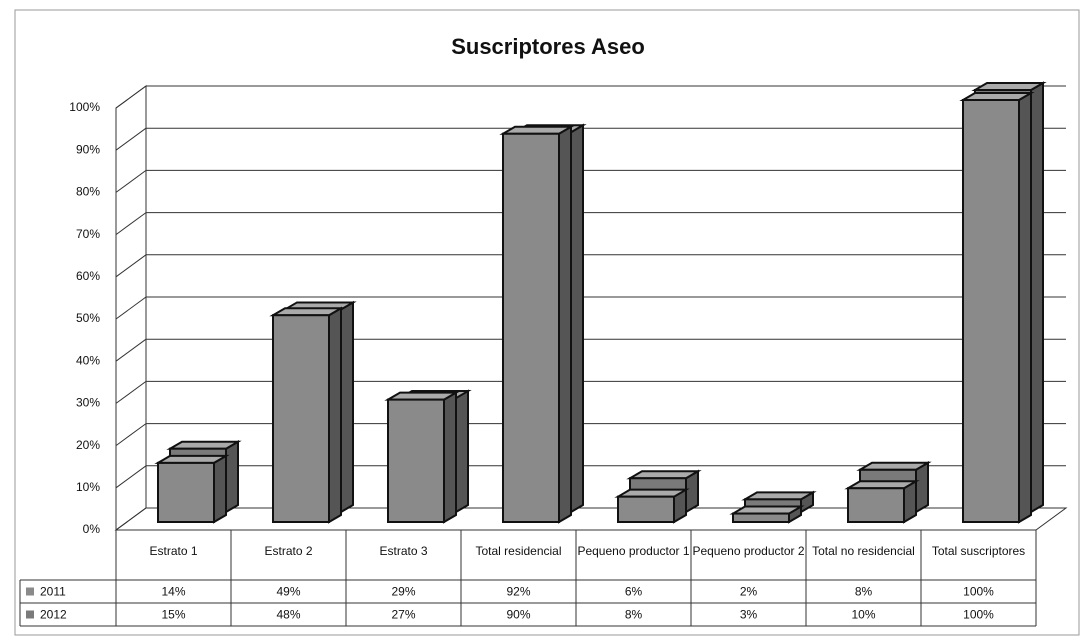 The height and width of the screenshot is (642, 1091). I want to click on y-tick-label: 50%, so click(88, 318).